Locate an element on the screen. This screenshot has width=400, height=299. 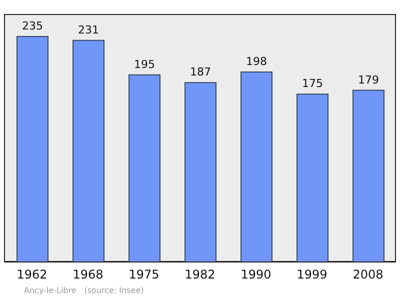
data-label: 187 is located at coordinates (200, 72).